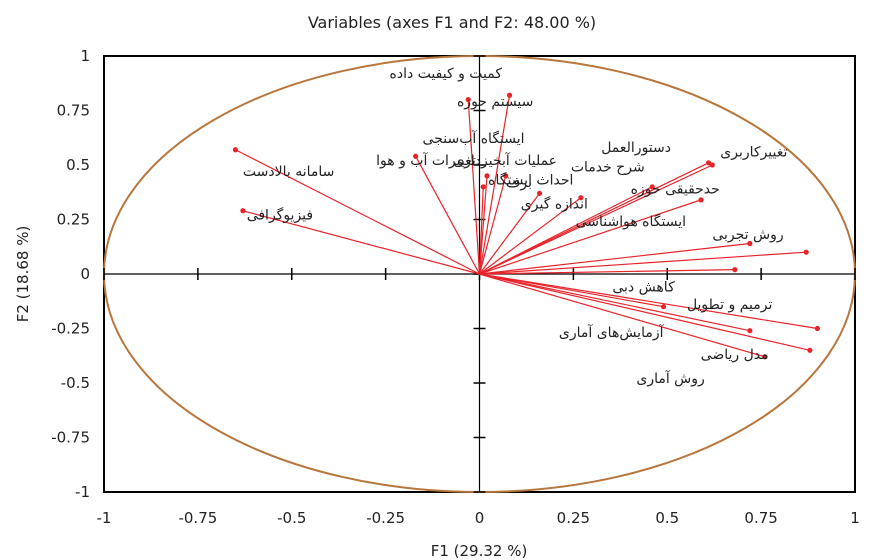 This screenshot has width=871, height=560. I want to click on chart-title: Variables (axes F1 and F2: 48.00 %), so click(452, 22).